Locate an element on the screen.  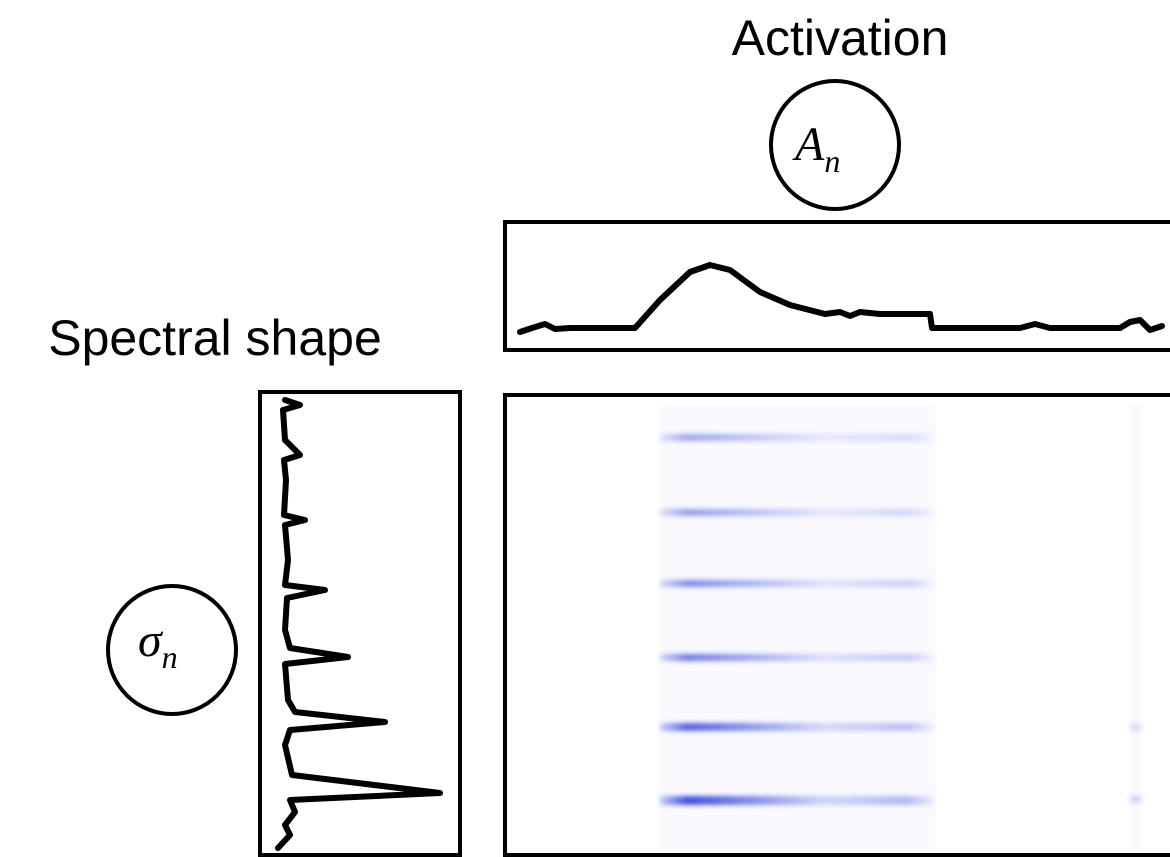
spectral-box is located at coordinates (360, 623).